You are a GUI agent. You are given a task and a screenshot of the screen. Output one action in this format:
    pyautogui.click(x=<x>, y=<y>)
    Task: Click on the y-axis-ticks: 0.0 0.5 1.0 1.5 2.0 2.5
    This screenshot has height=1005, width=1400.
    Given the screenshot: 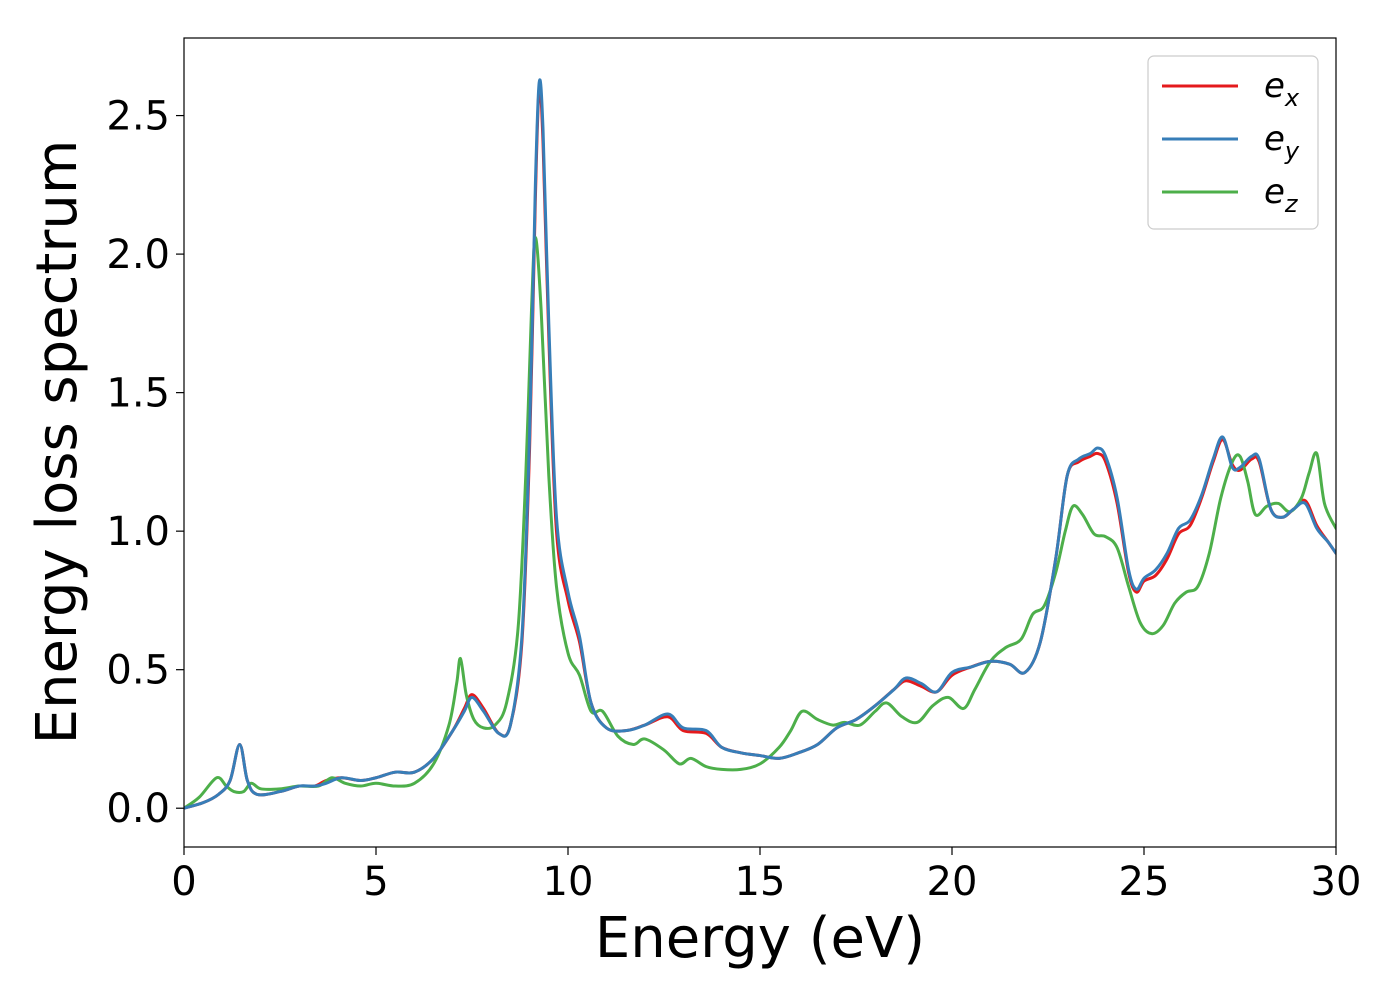 What is the action you would take?
    pyautogui.click(x=145, y=463)
    